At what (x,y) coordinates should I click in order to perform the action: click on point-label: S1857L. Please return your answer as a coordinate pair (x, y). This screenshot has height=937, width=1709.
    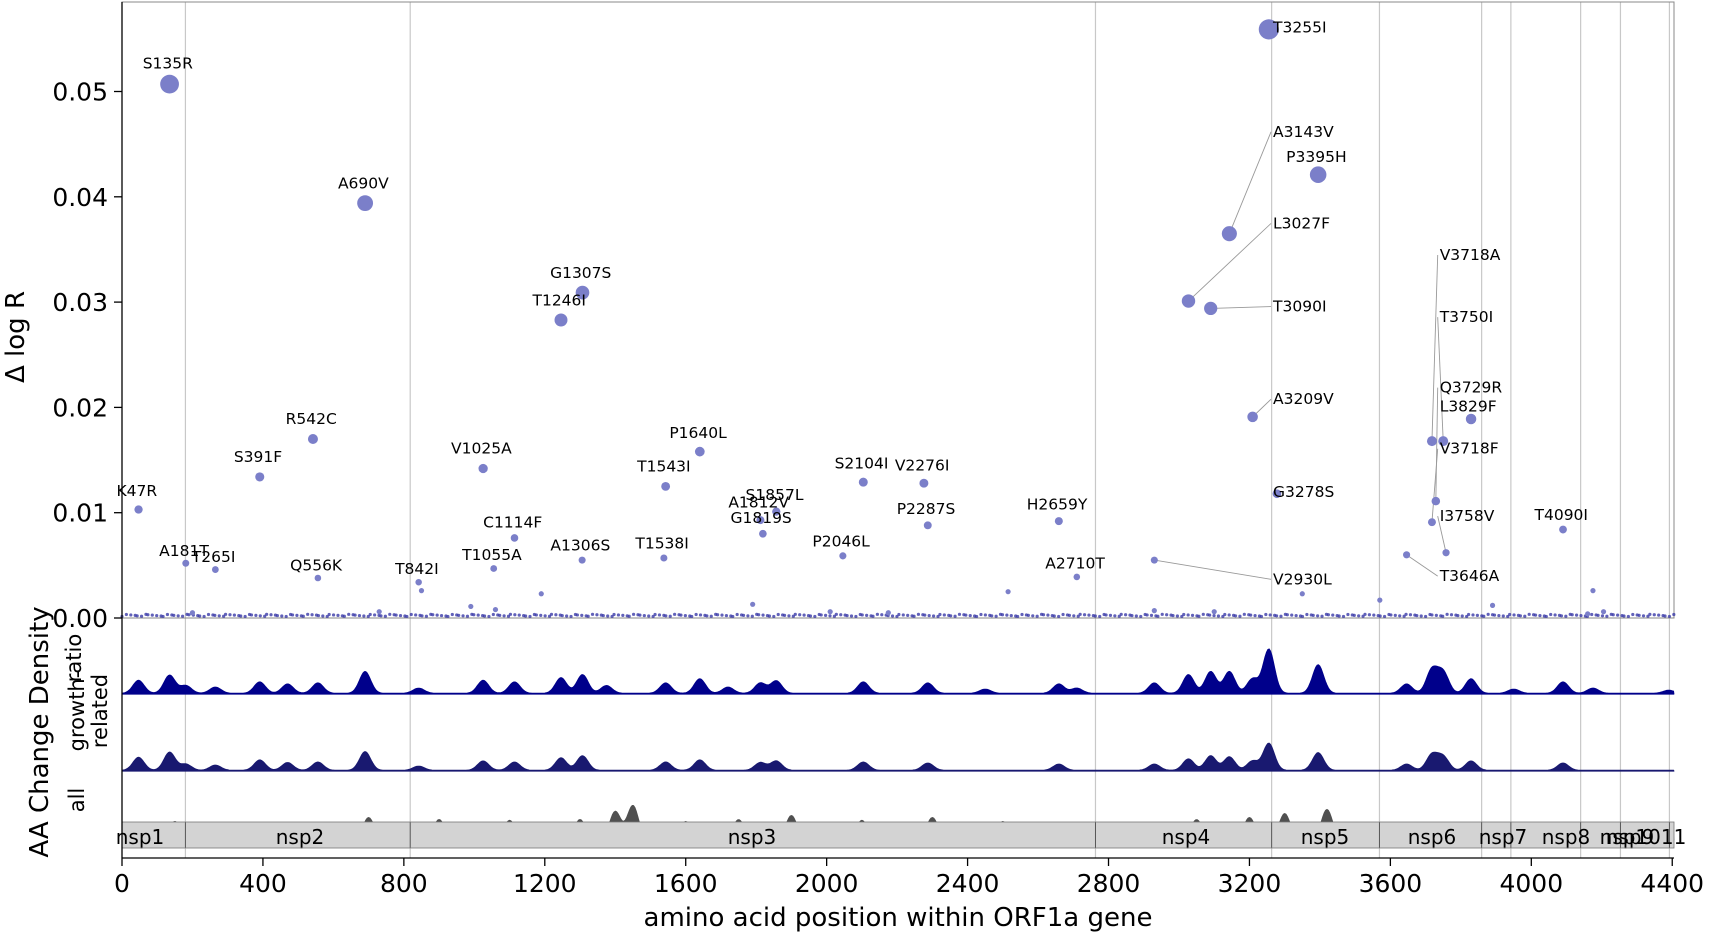
    Looking at the image, I should click on (775, 495).